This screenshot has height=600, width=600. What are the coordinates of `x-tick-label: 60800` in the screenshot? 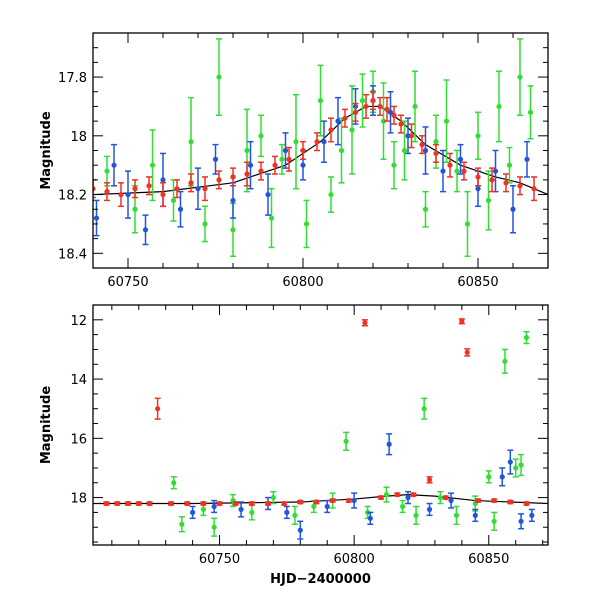 It's located at (302, 282).